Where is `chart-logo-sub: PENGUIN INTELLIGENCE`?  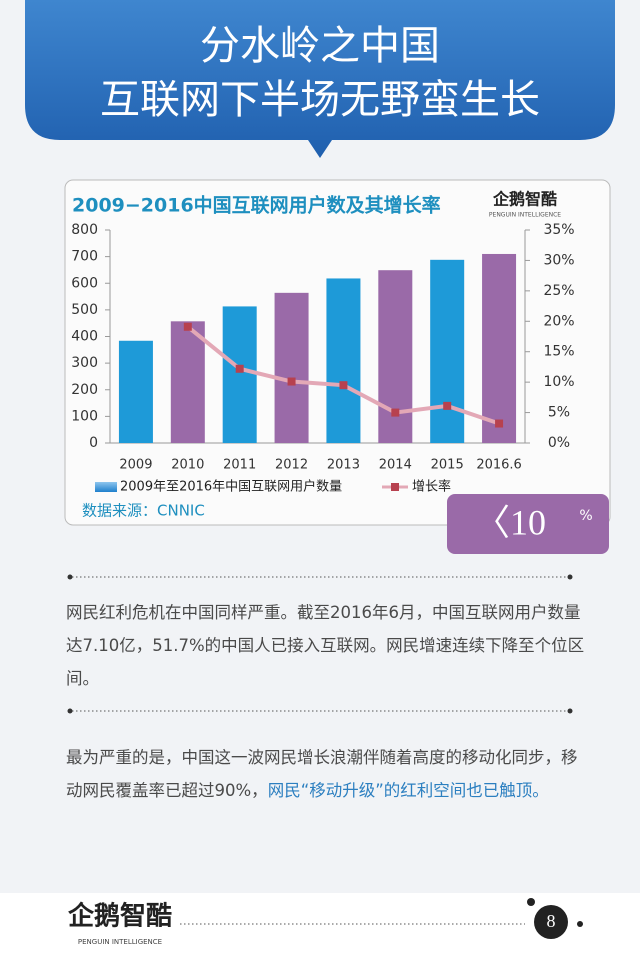 chart-logo-sub: PENGUIN INTELLIGENCE is located at coordinates (525, 215).